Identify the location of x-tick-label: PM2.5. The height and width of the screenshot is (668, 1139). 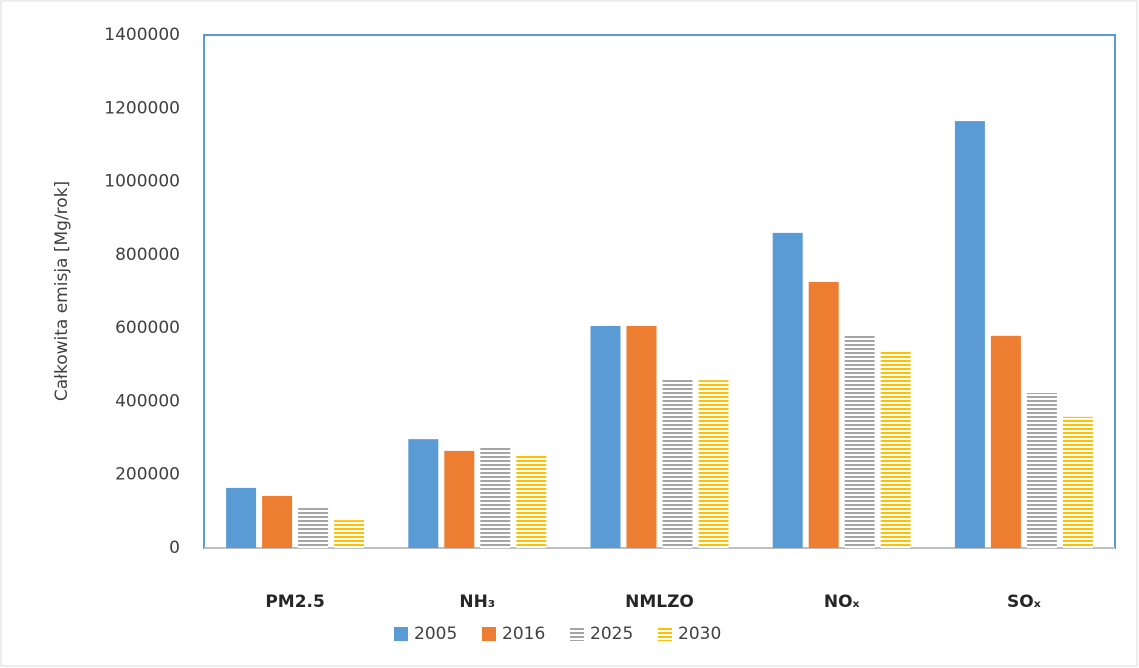
(295, 602).